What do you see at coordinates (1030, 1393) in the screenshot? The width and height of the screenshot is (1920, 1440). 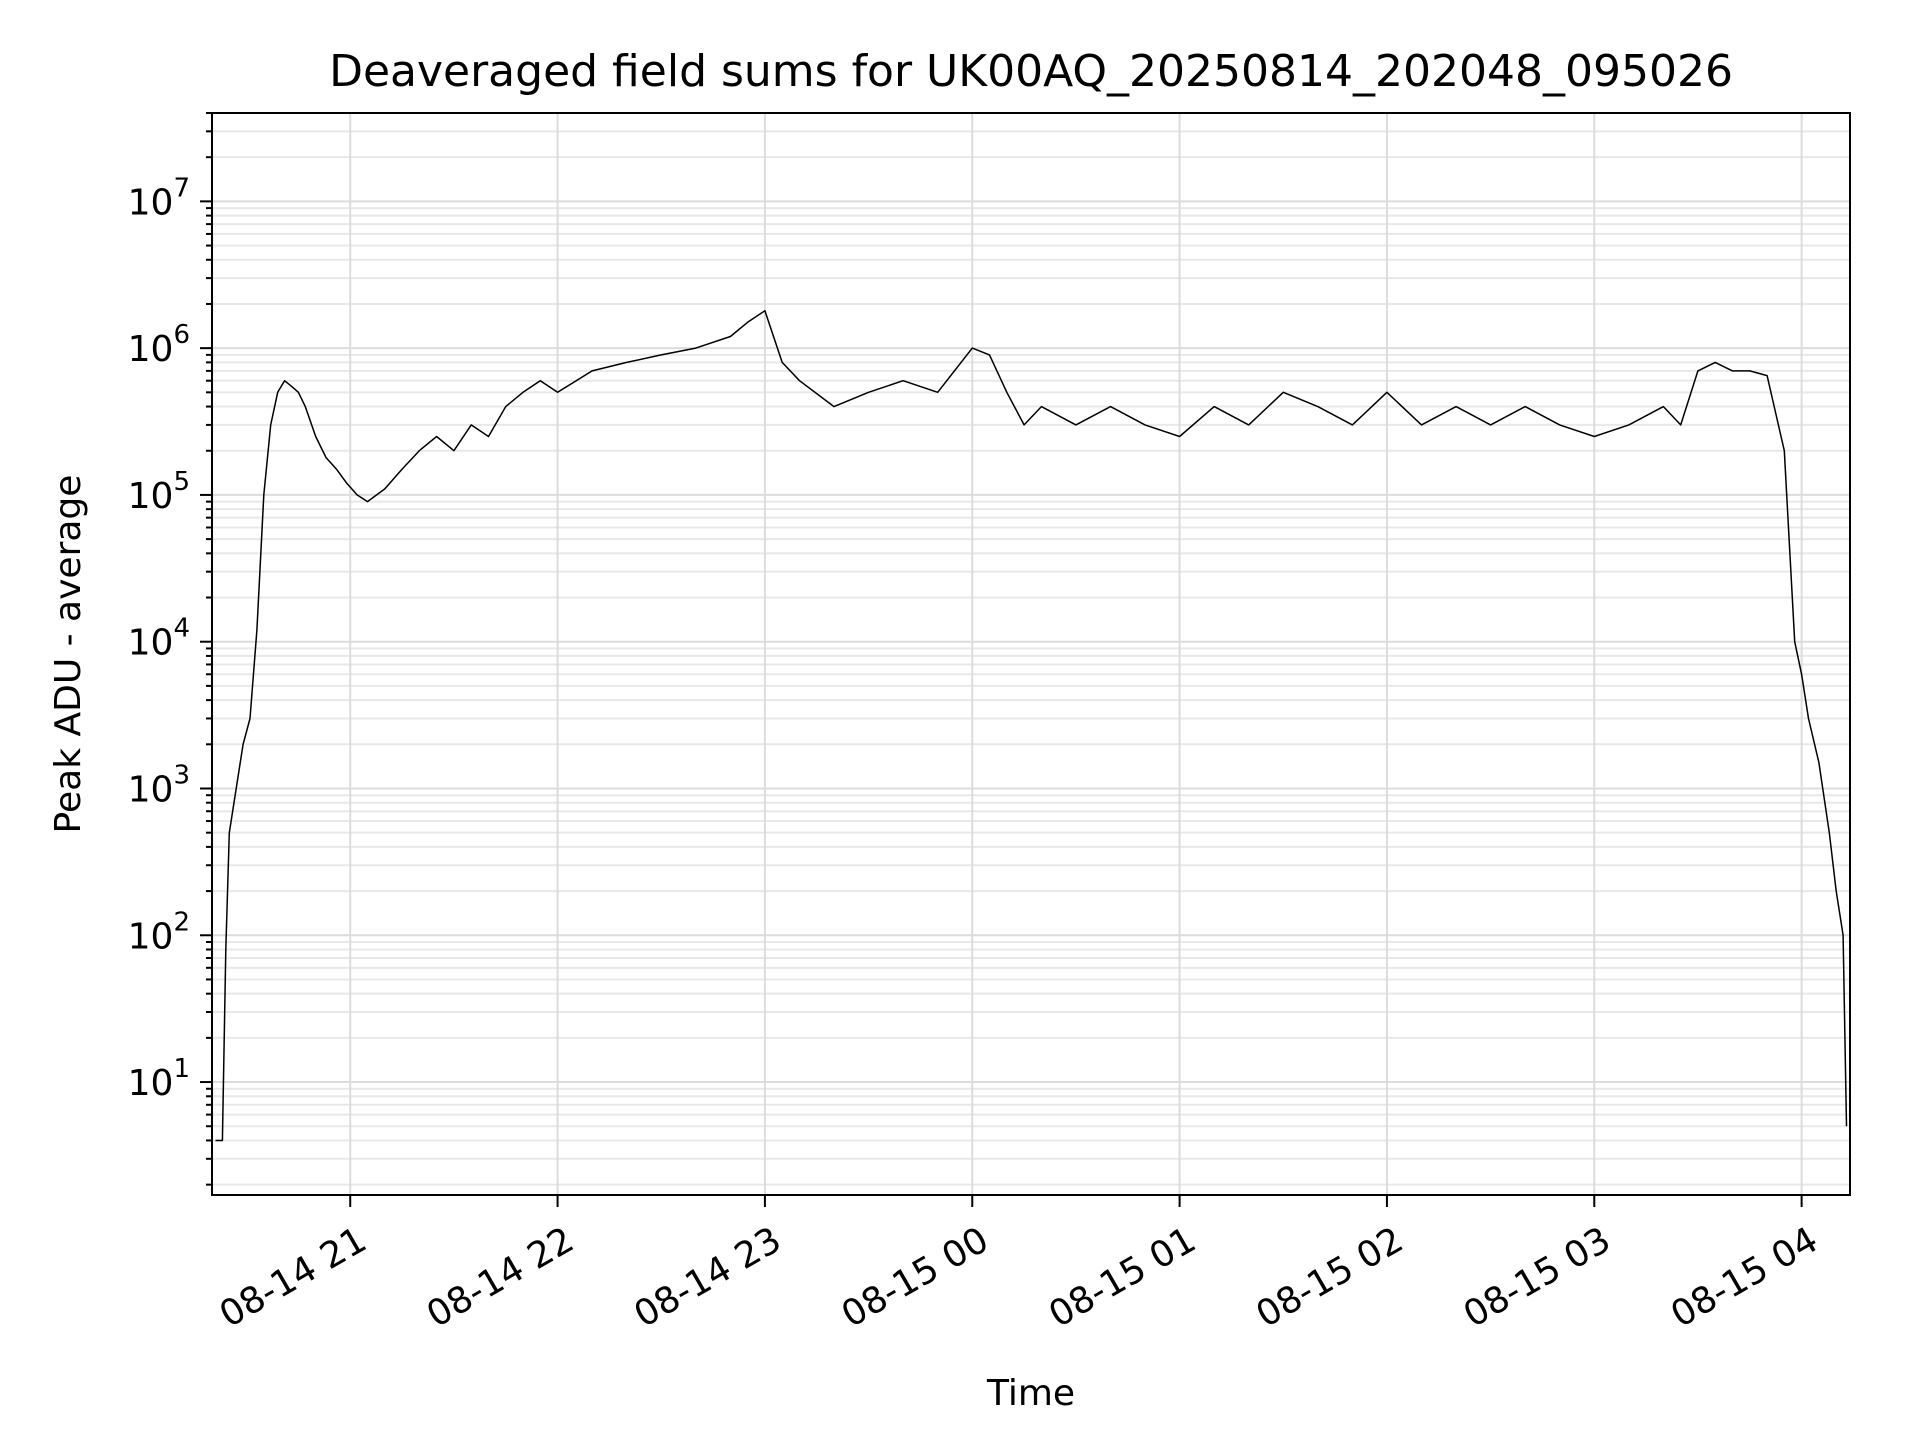 I see `x-axis-label: Time` at bounding box center [1030, 1393].